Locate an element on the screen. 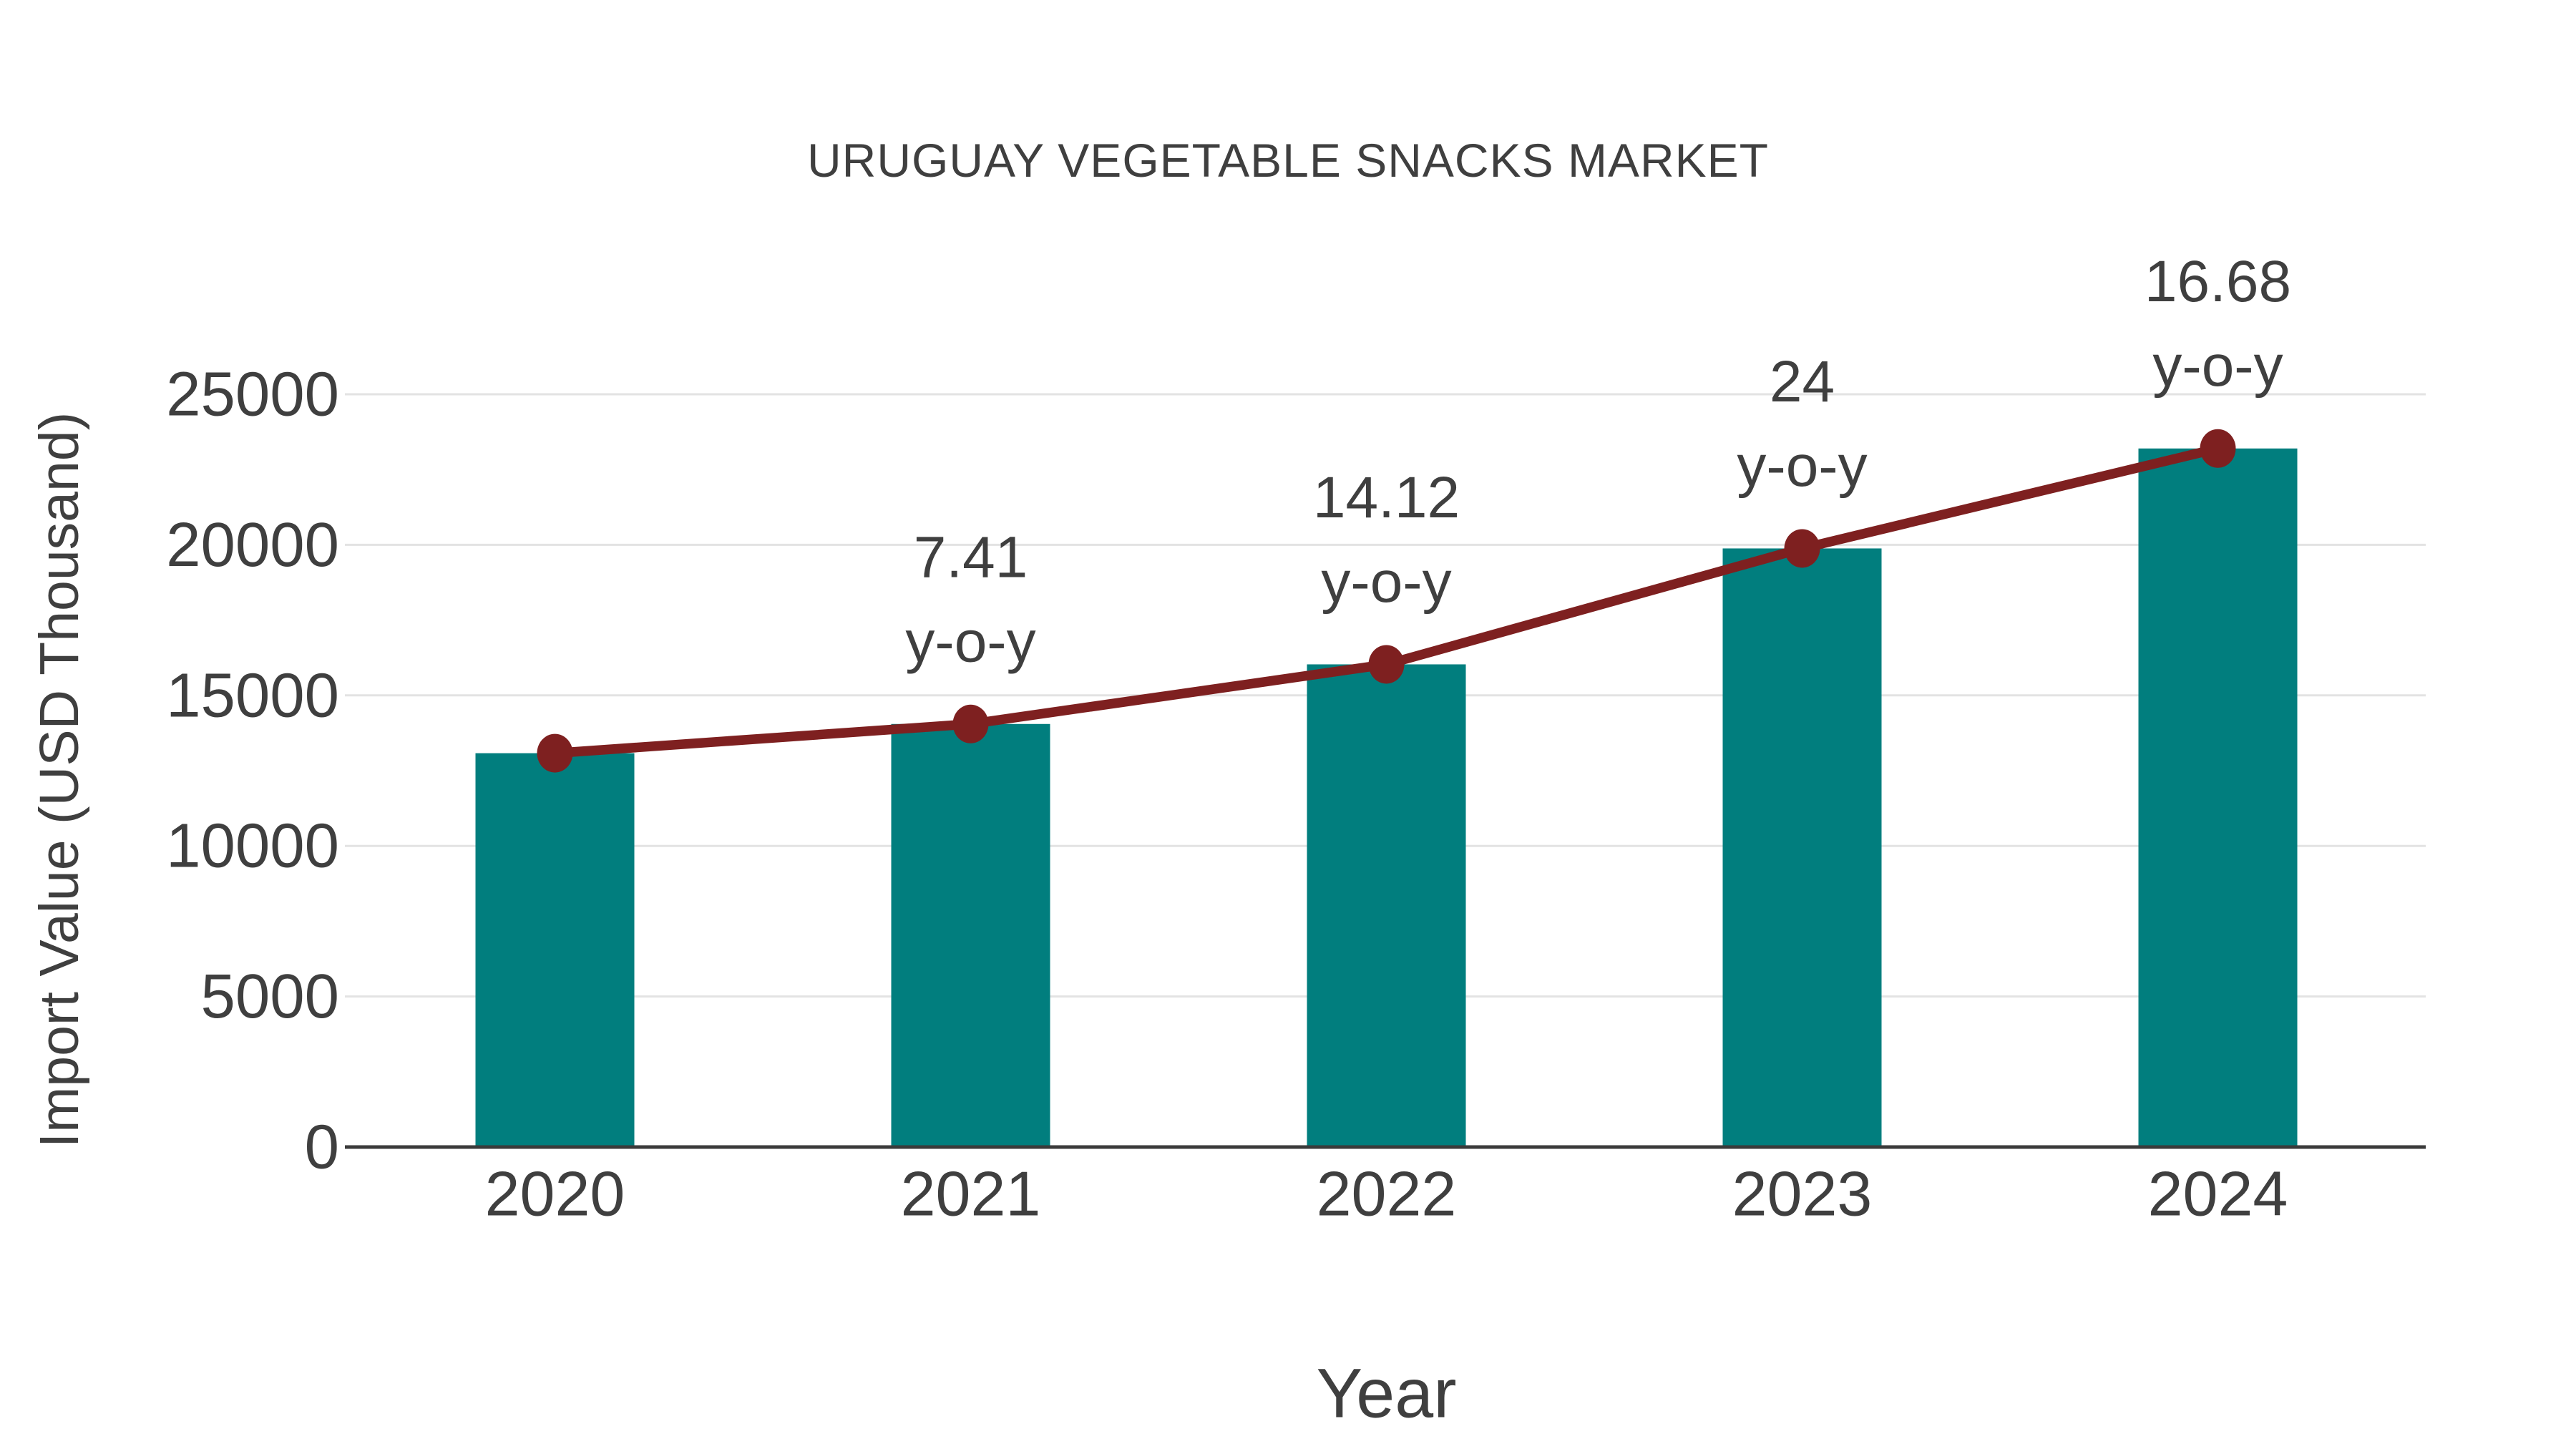 This screenshot has width=2576, height=1449. y-tick-label-20000: 20000 is located at coordinates (252, 545).